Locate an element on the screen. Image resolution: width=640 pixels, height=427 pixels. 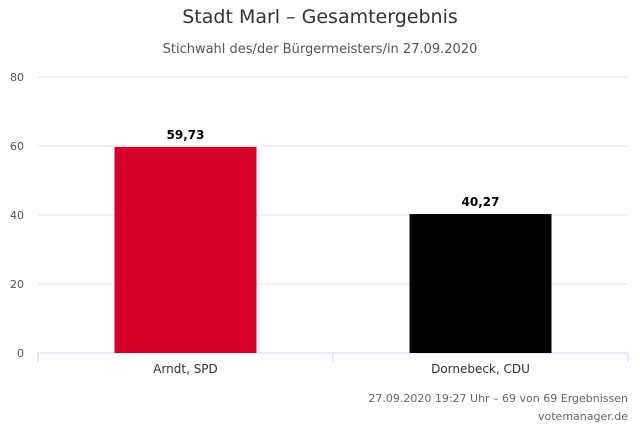
y-tick-label: 80 is located at coordinates (17, 77).